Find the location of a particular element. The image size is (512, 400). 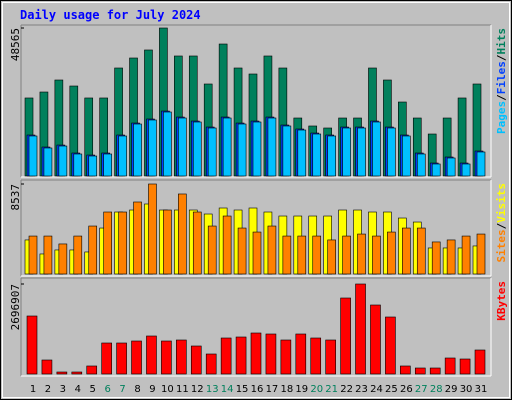

x-tick-label: 4 is located at coordinates (78, 389).